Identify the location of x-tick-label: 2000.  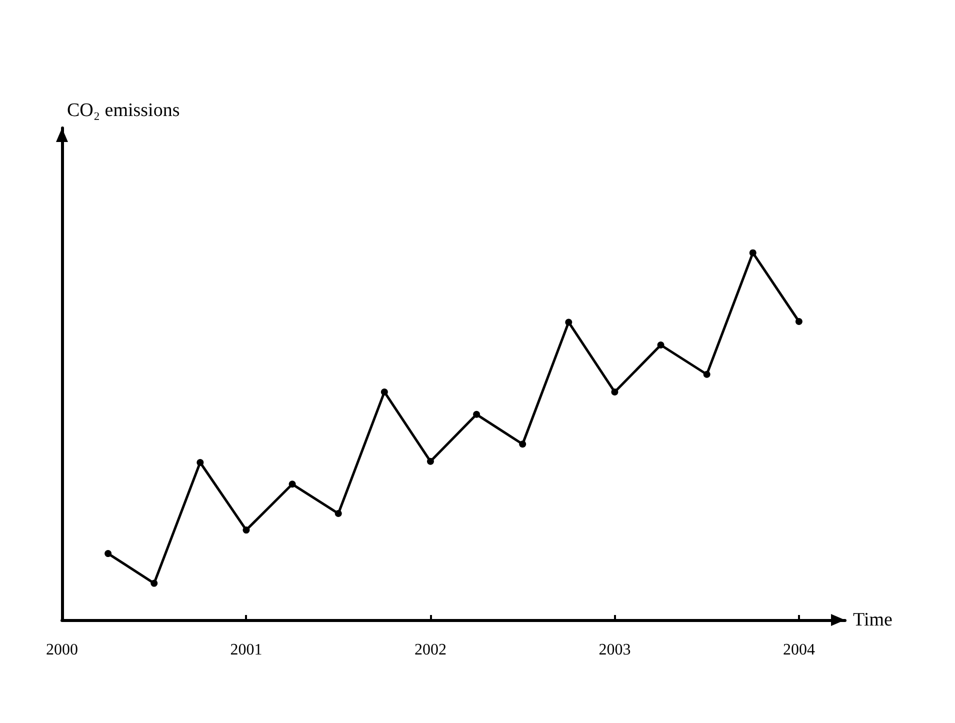
(62, 650).